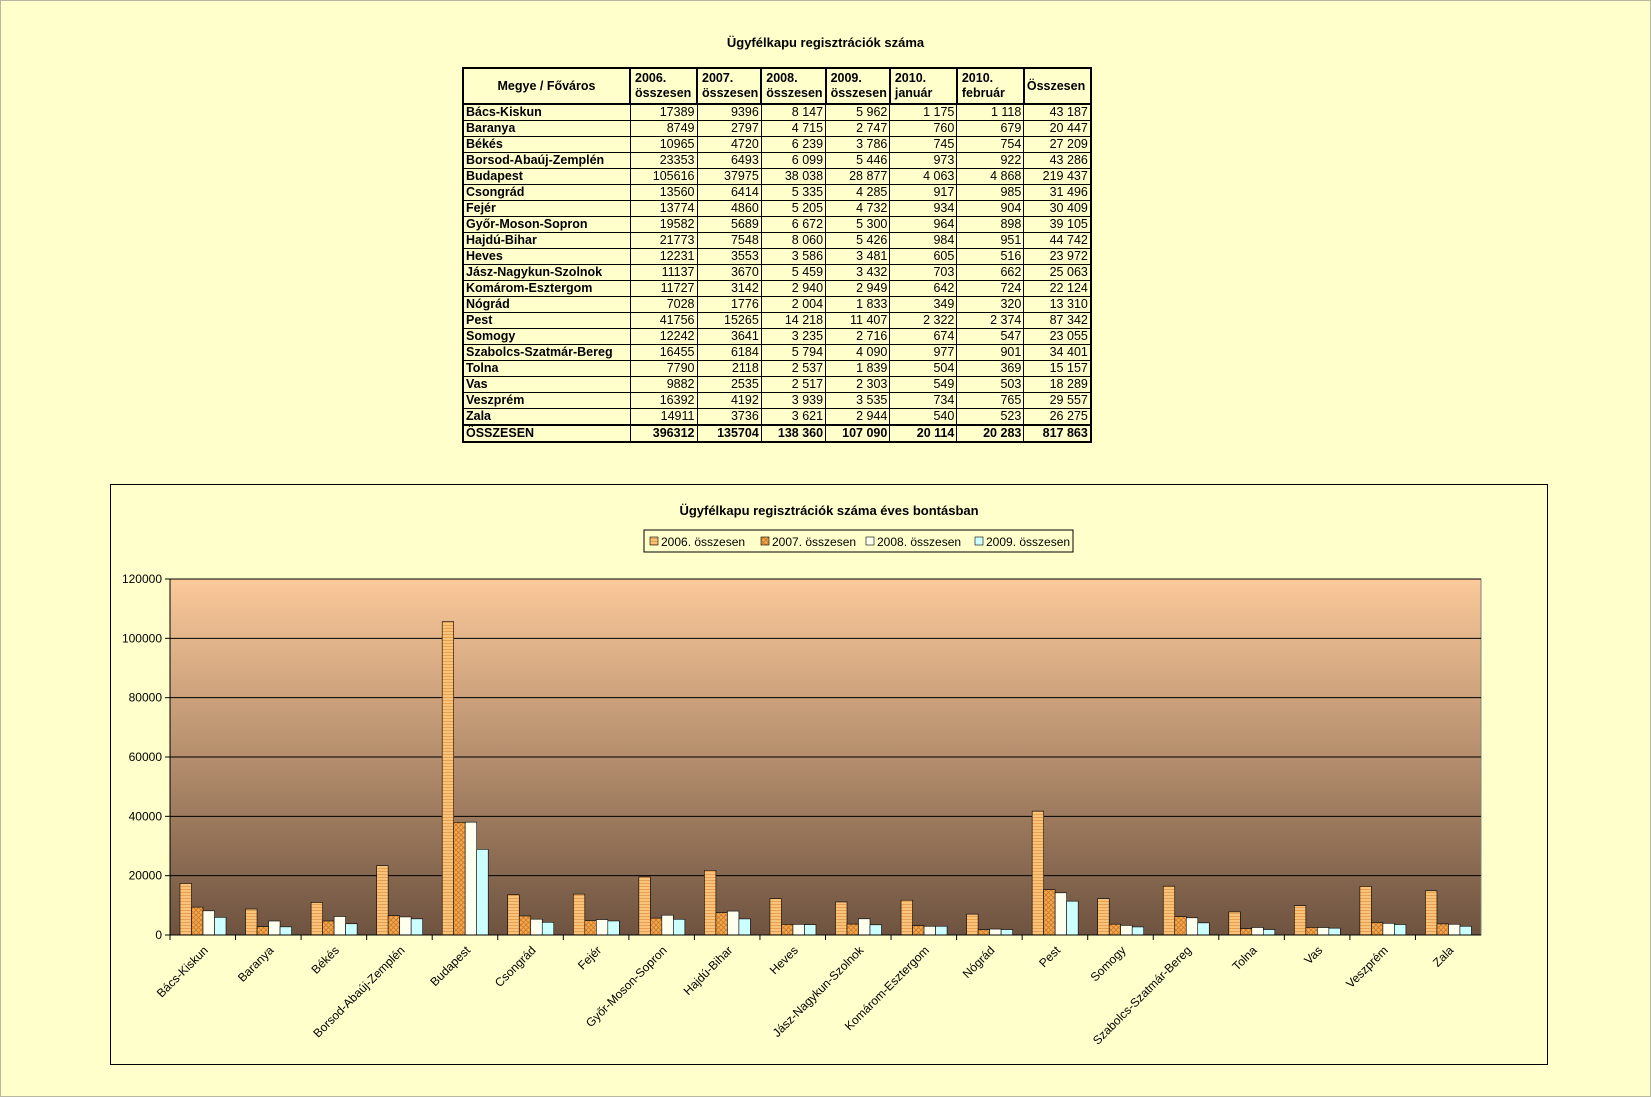 This screenshot has width=1651, height=1097. Describe the element at coordinates (784, 960) in the screenshot. I see `x-tick-label: Heves` at that location.